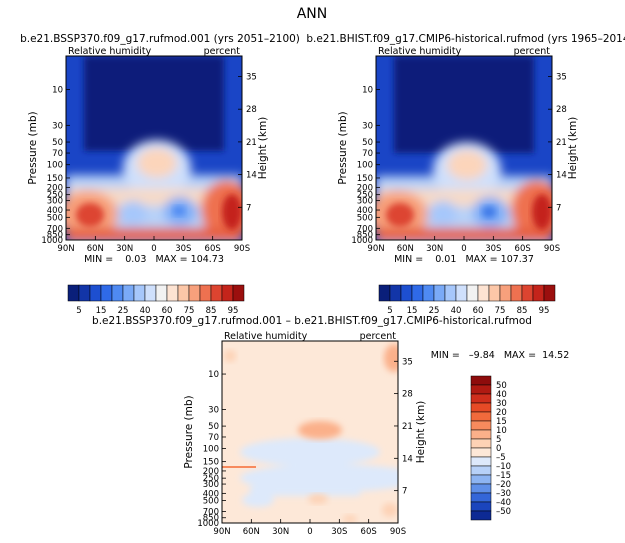  Describe the element at coordinates (266, 336) in the screenshot. I see `panel-c-left-label: Relative humidity` at that location.